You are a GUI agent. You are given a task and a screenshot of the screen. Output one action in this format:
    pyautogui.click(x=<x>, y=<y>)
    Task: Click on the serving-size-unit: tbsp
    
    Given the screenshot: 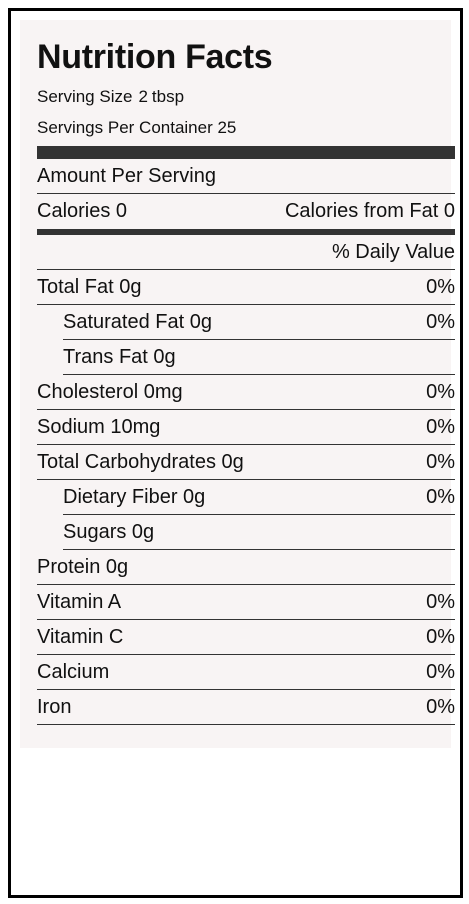 What is the action you would take?
    pyautogui.click(x=168, y=96)
    